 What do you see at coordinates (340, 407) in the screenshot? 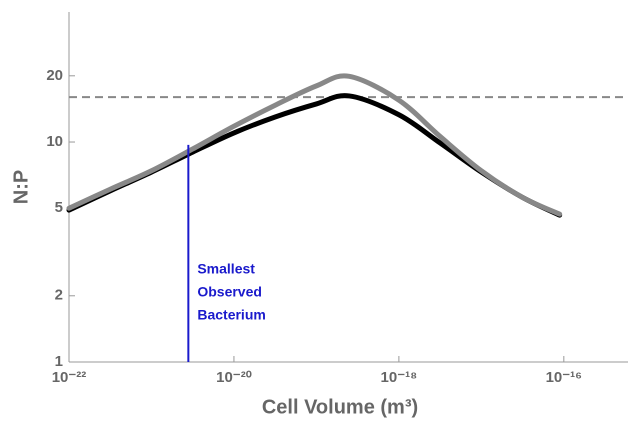
I see `x-axis-label: Cell Volume (m³)` at bounding box center [340, 407].